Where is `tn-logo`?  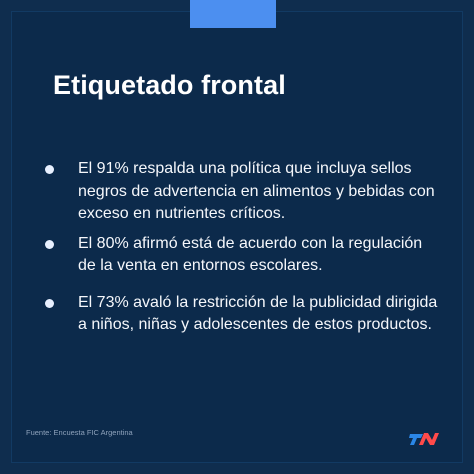 tn-logo is located at coordinates (424, 439).